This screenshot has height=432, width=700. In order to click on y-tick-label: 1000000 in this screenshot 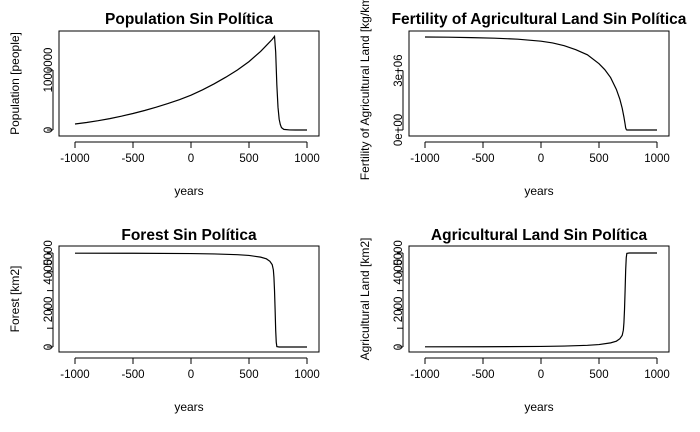, I will do `click(49, 70)`.